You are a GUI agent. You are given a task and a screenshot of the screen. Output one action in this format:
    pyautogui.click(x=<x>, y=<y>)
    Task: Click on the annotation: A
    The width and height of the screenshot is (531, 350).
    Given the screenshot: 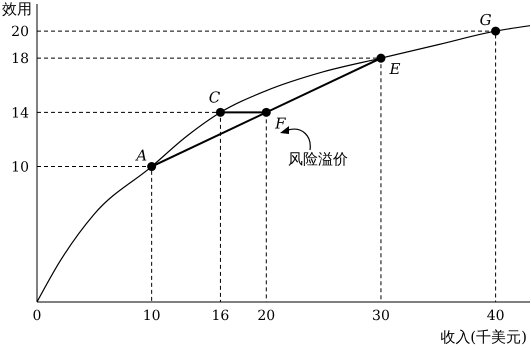 What is the action you would take?
    pyautogui.click(x=141, y=155)
    